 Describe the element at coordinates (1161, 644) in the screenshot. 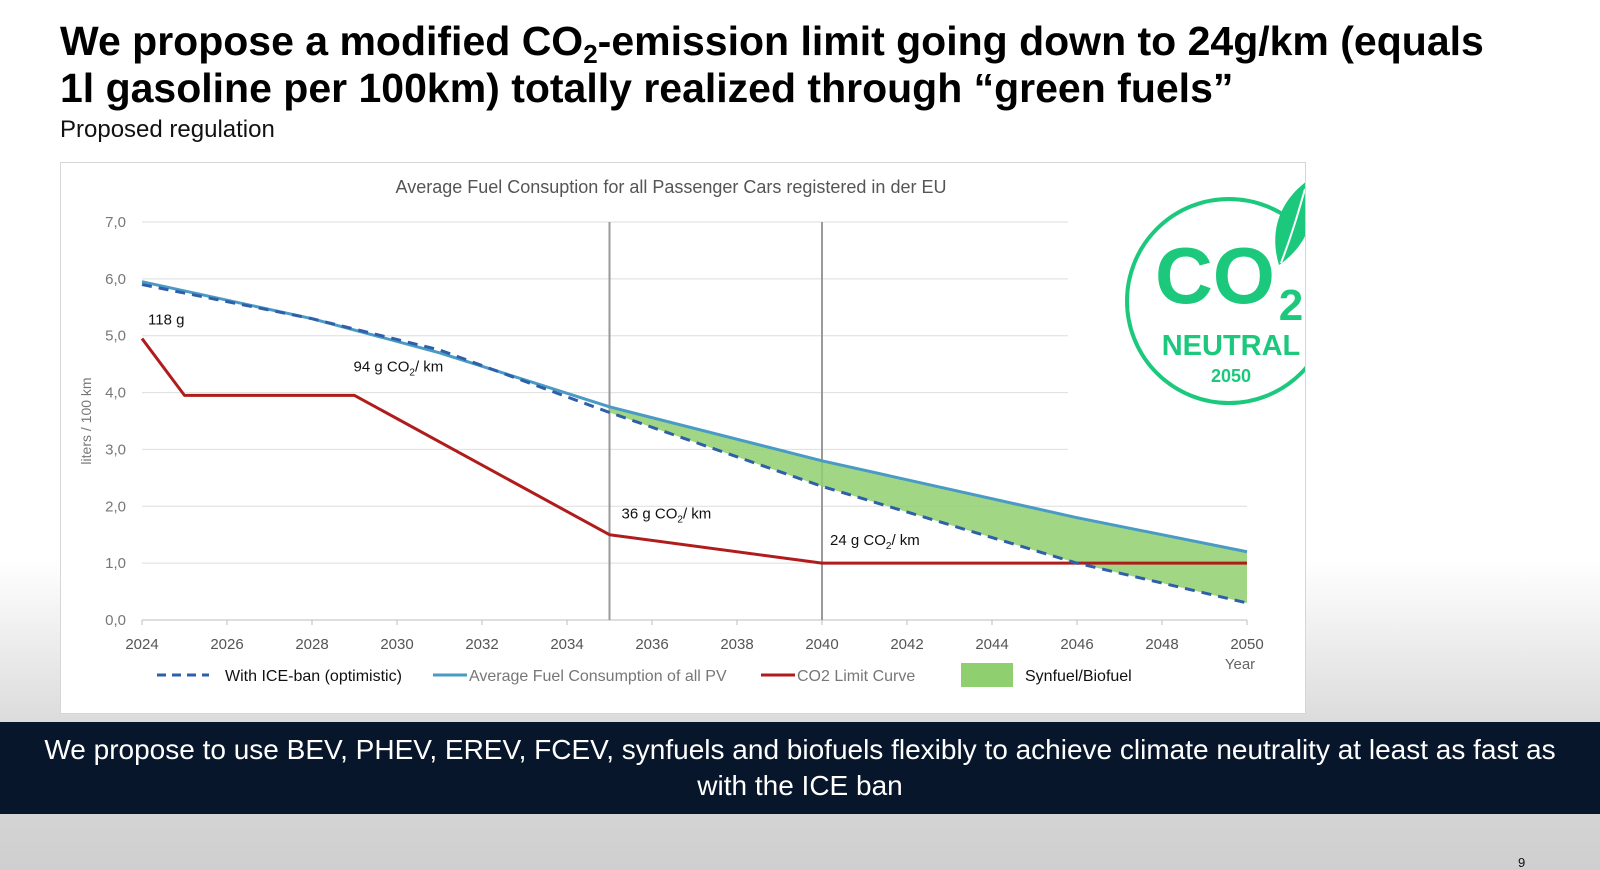

I see `x-tick-label: 2048` at that location.